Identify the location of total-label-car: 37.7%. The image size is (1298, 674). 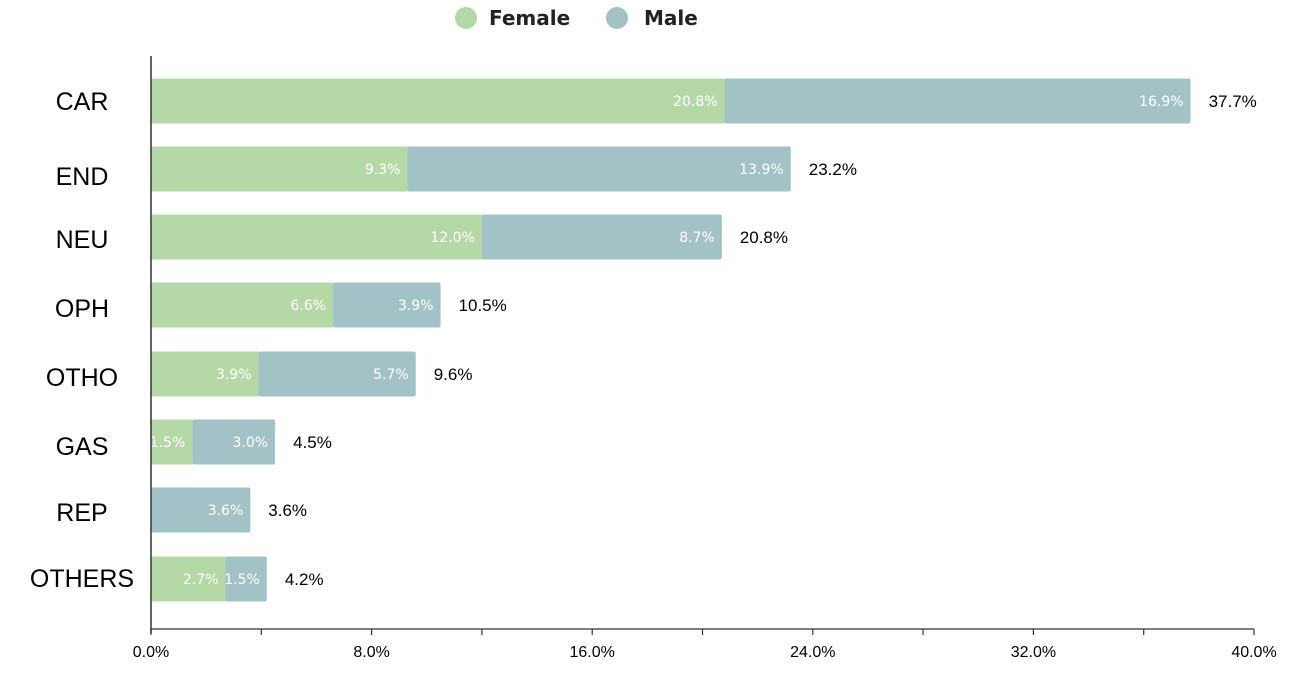
(1233, 101).